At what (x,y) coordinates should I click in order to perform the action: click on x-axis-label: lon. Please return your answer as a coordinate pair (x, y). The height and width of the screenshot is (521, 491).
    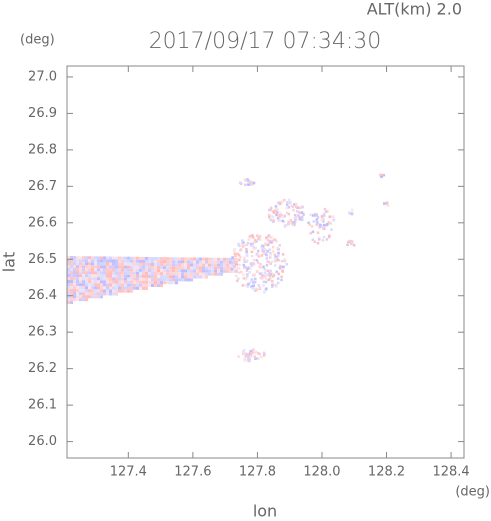
    Looking at the image, I should click on (265, 511).